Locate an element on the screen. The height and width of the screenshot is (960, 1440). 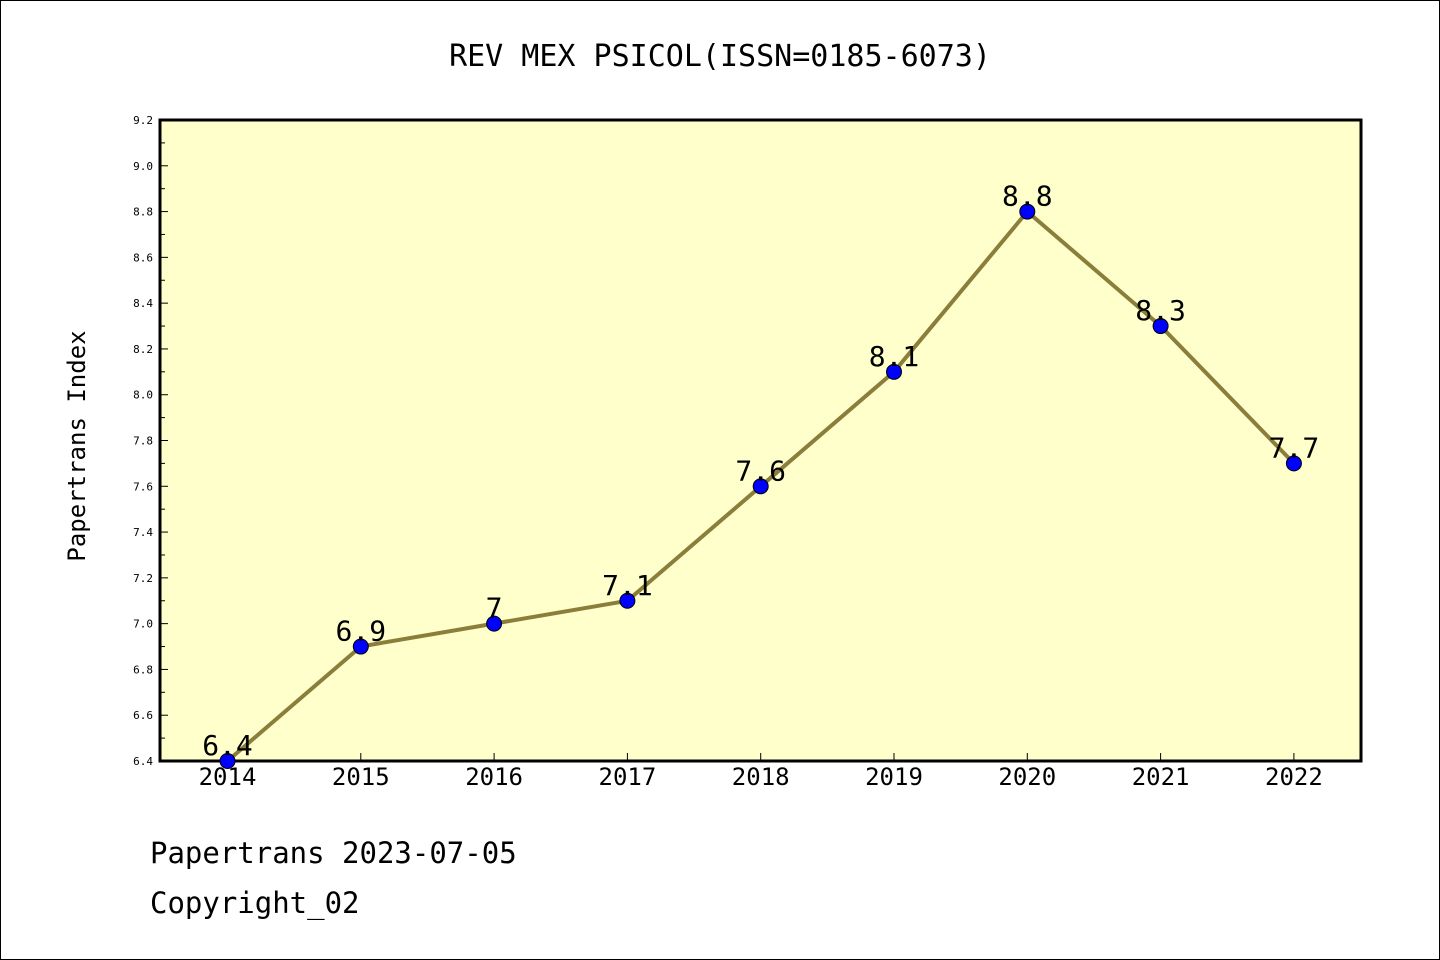
y-tick-label: 7.4 is located at coordinates (143, 532).